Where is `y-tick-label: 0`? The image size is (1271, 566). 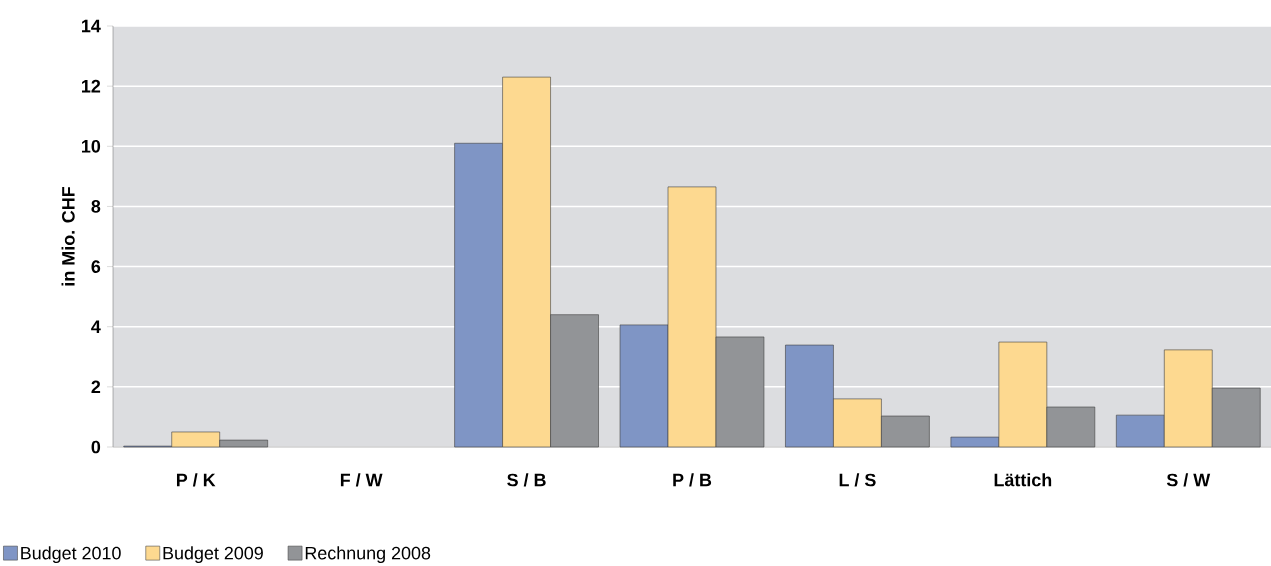 y-tick-label: 0 is located at coordinates (96, 447).